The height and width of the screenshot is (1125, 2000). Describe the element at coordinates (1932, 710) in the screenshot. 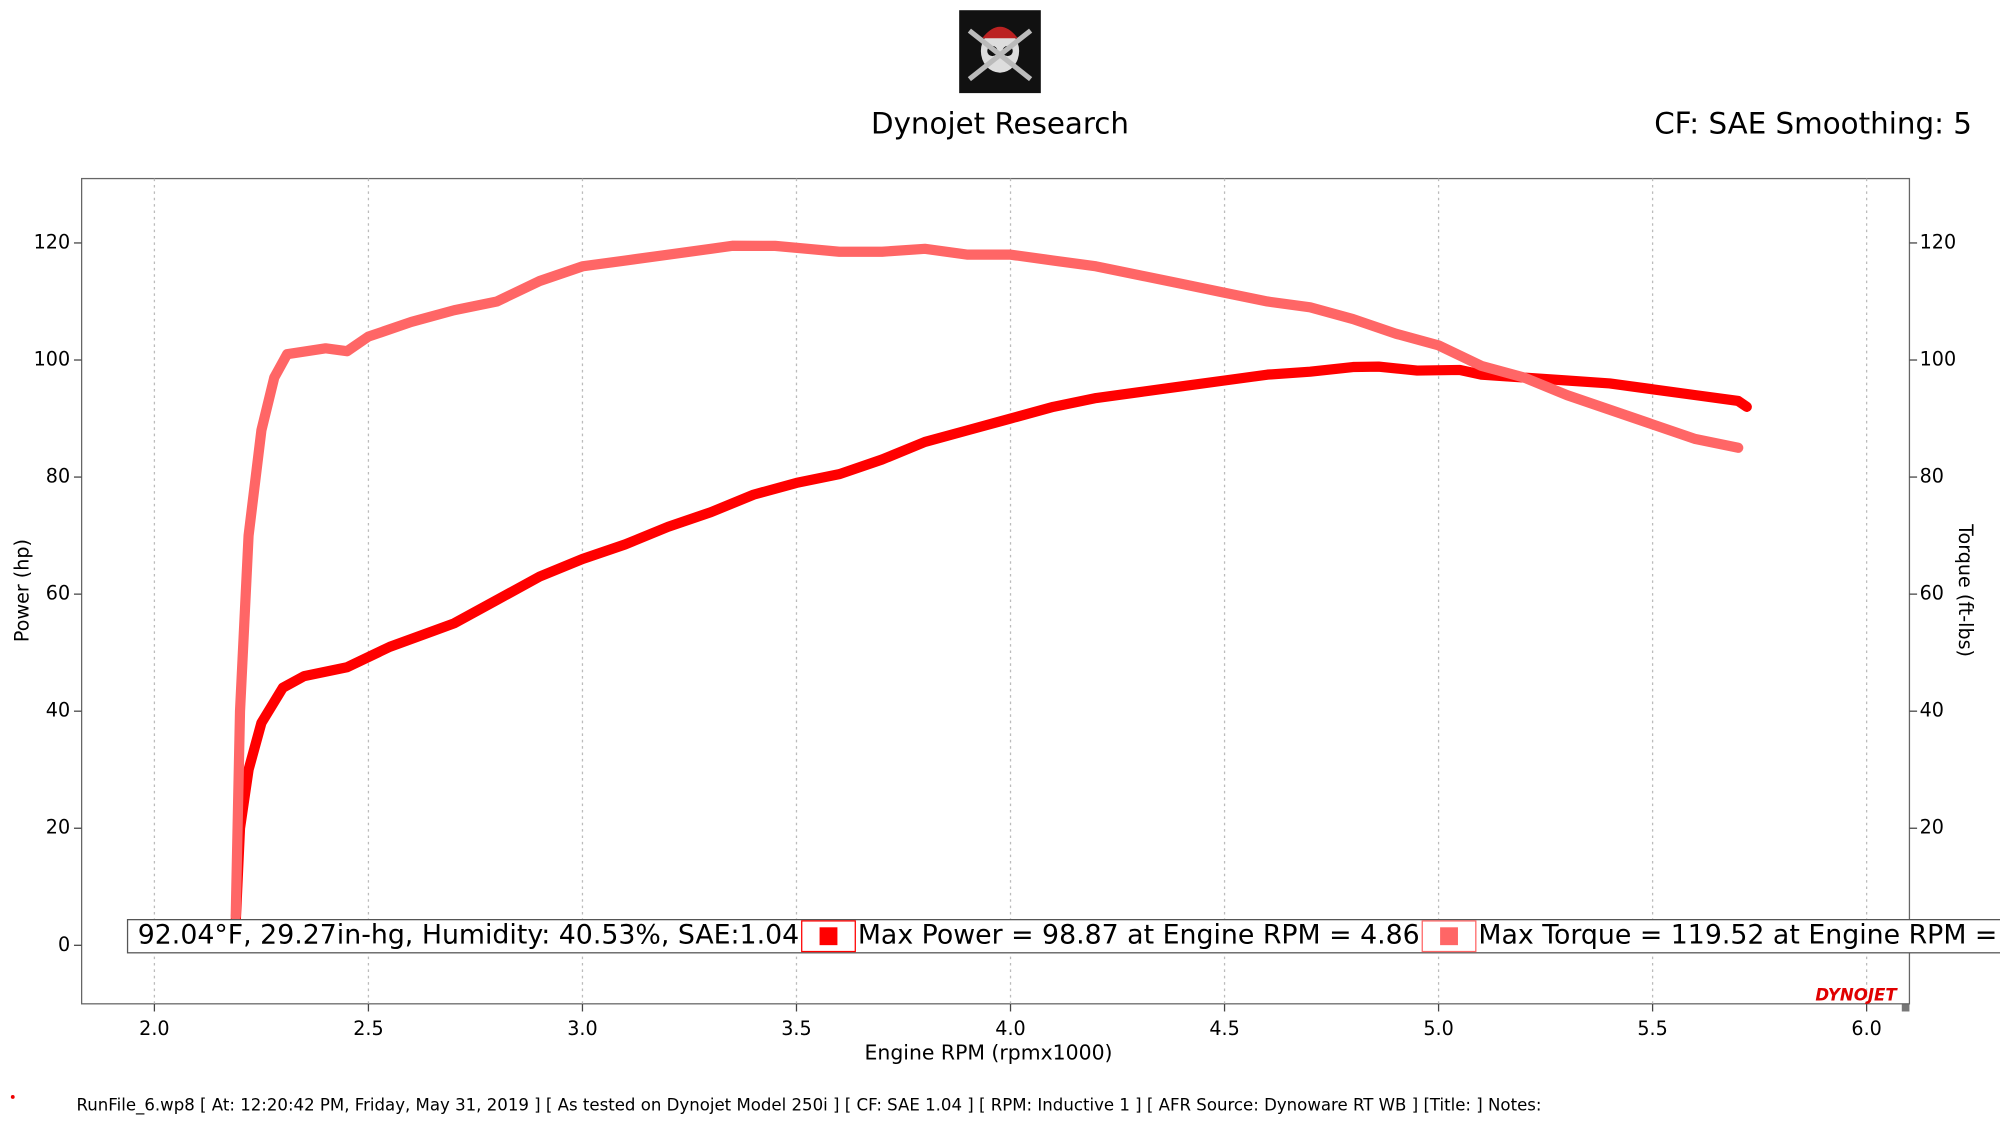

I see `y2-tick-label: 40` at that location.